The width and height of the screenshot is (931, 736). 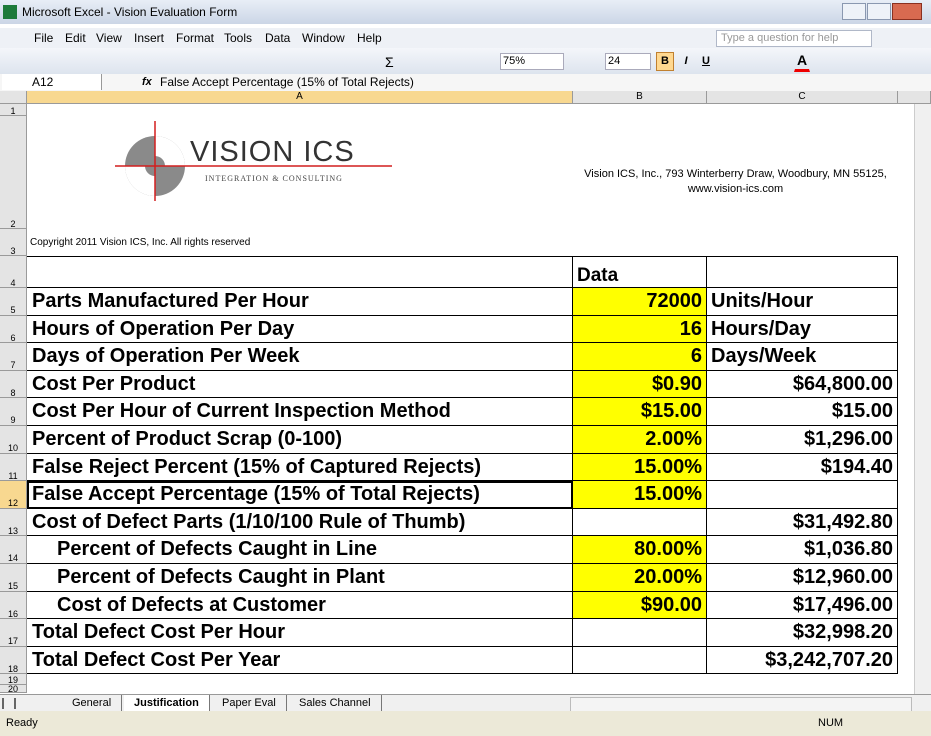 What do you see at coordinates (465, 12) in the screenshot?
I see `title-bar: Microsoft Excel - Vision Evaluation Form` at bounding box center [465, 12].